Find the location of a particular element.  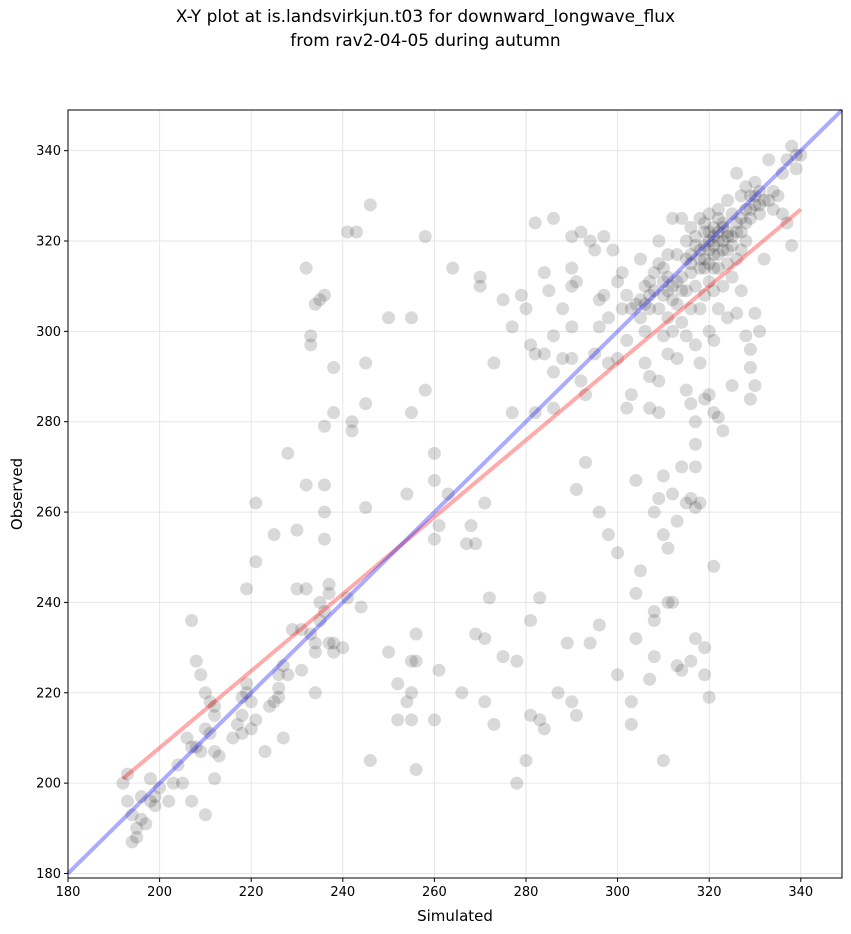

y-tick-label: 260 is located at coordinates (48, 513).